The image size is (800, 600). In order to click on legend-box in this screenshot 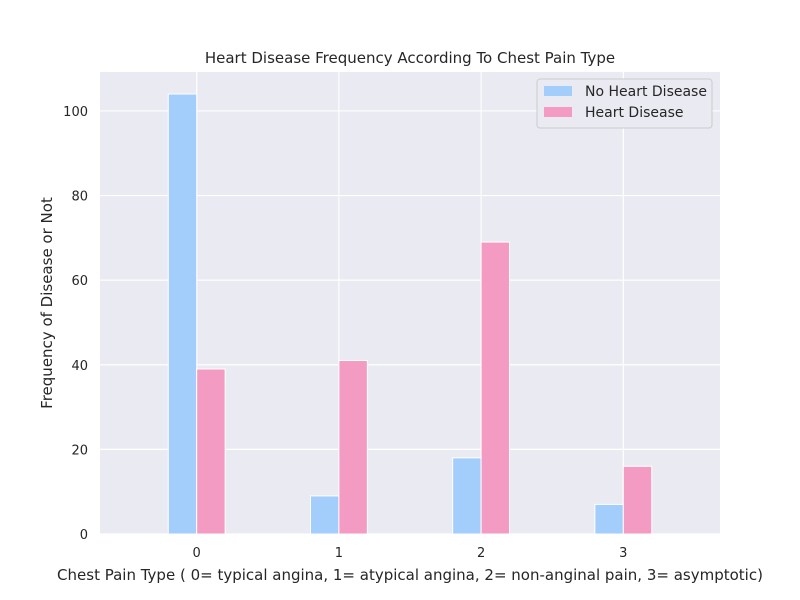, I will do `click(624, 103)`.